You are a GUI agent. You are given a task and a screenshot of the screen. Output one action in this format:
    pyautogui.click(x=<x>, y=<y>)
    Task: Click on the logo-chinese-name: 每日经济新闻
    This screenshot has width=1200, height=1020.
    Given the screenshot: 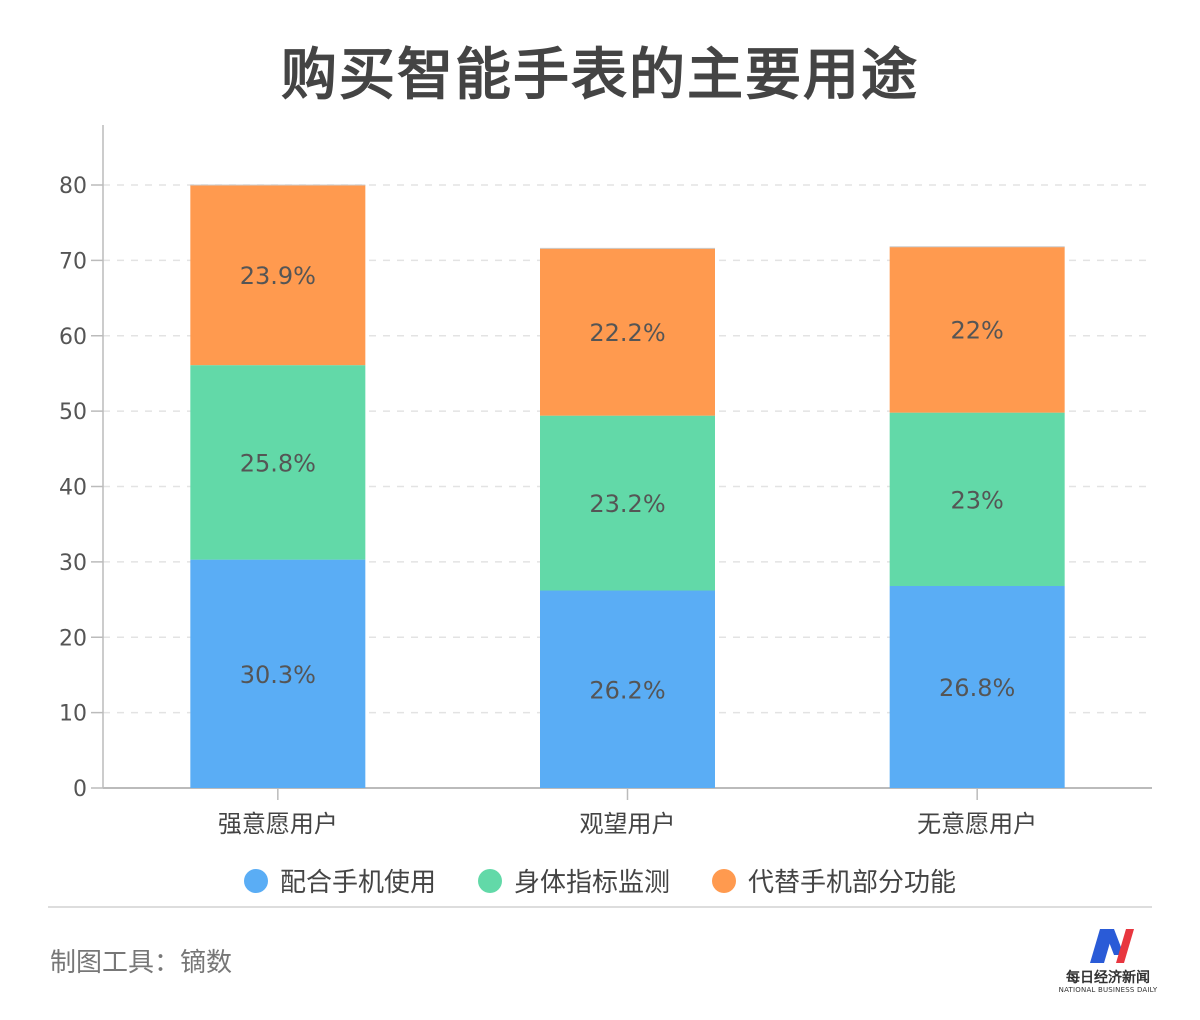 What is the action you would take?
    pyautogui.click(x=1108, y=978)
    